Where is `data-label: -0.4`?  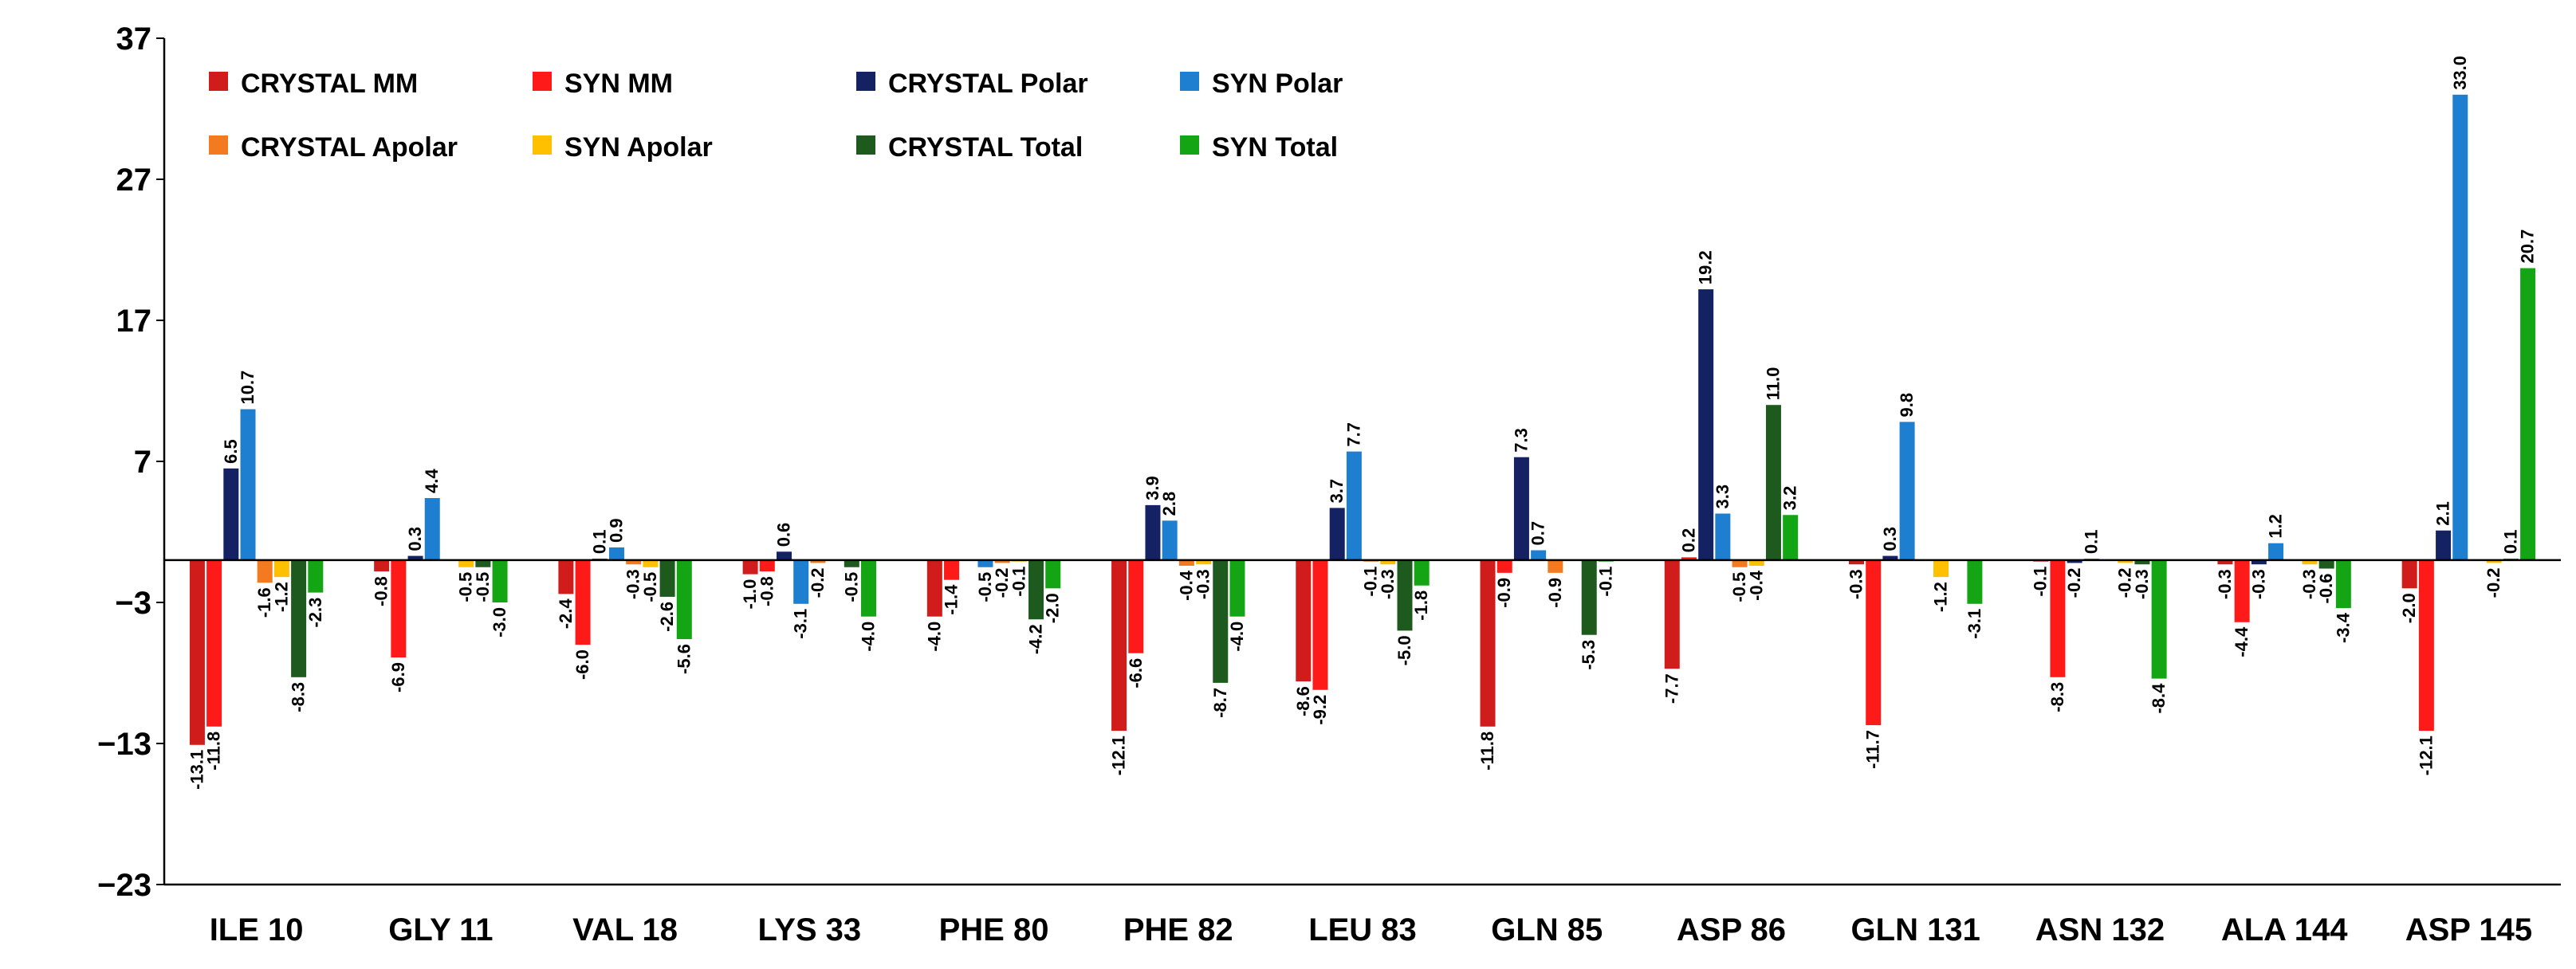
data-label: -0.4 is located at coordinates (1186, 585).